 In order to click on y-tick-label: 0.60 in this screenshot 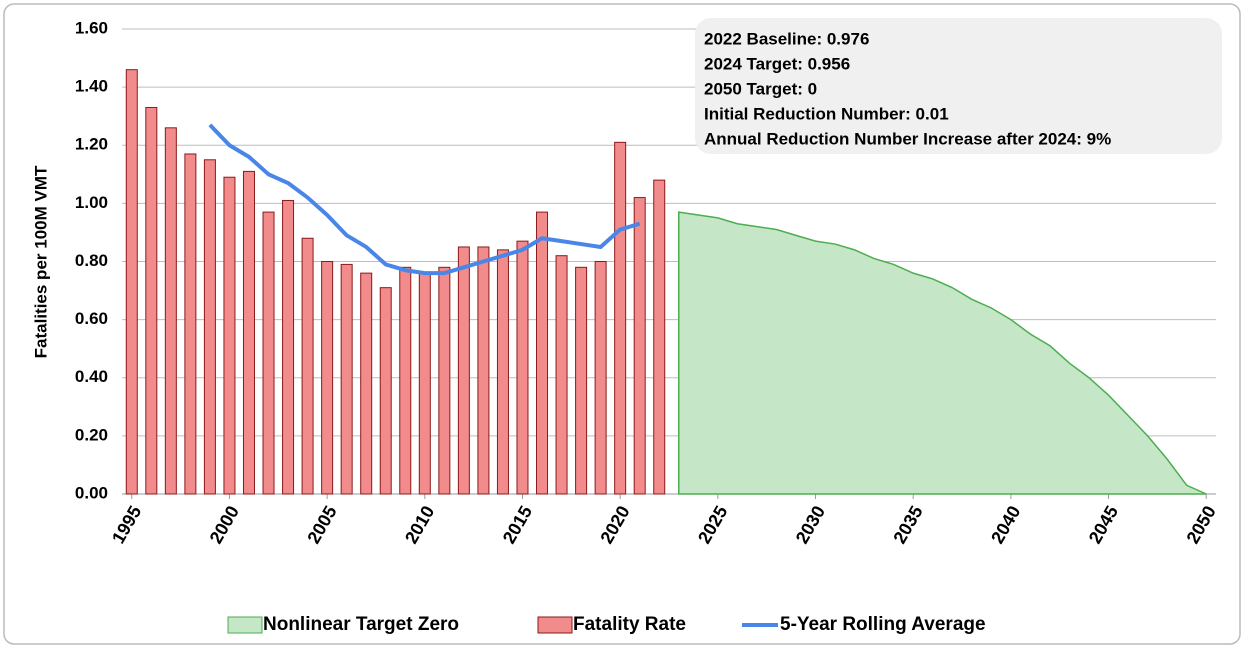, I will do `click(91, 318)`.